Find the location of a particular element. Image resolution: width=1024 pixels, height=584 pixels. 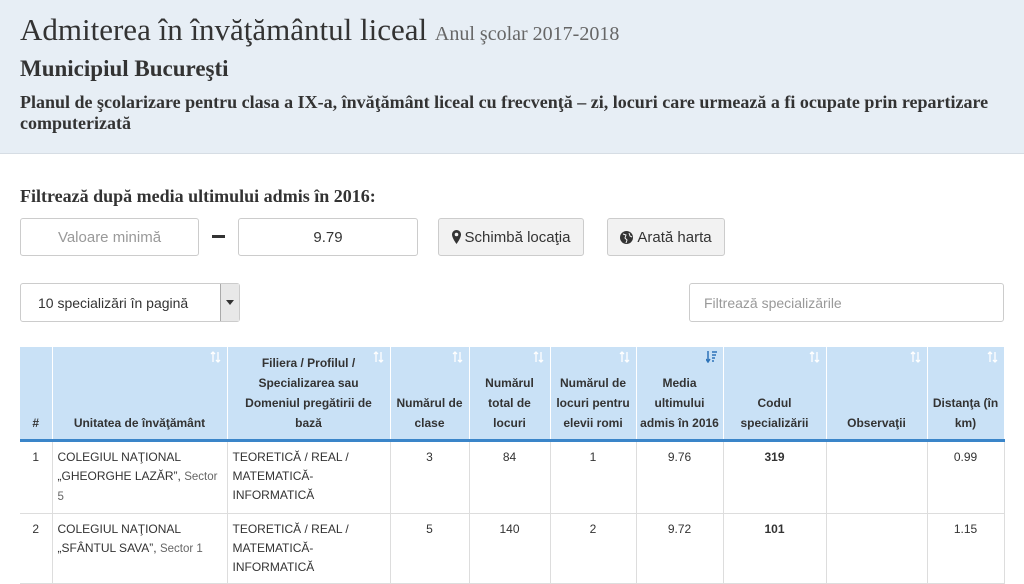

column-label: Codul specializării is located at coordinates (774, 413).